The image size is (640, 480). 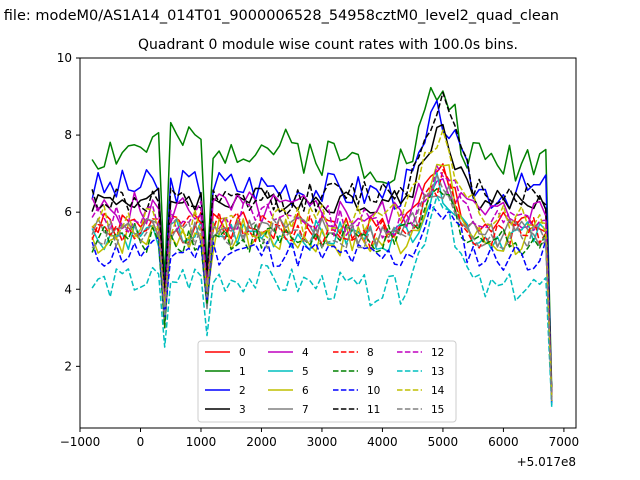 I want to click on x-tick-label: 5000, so click(x=443, y=442).